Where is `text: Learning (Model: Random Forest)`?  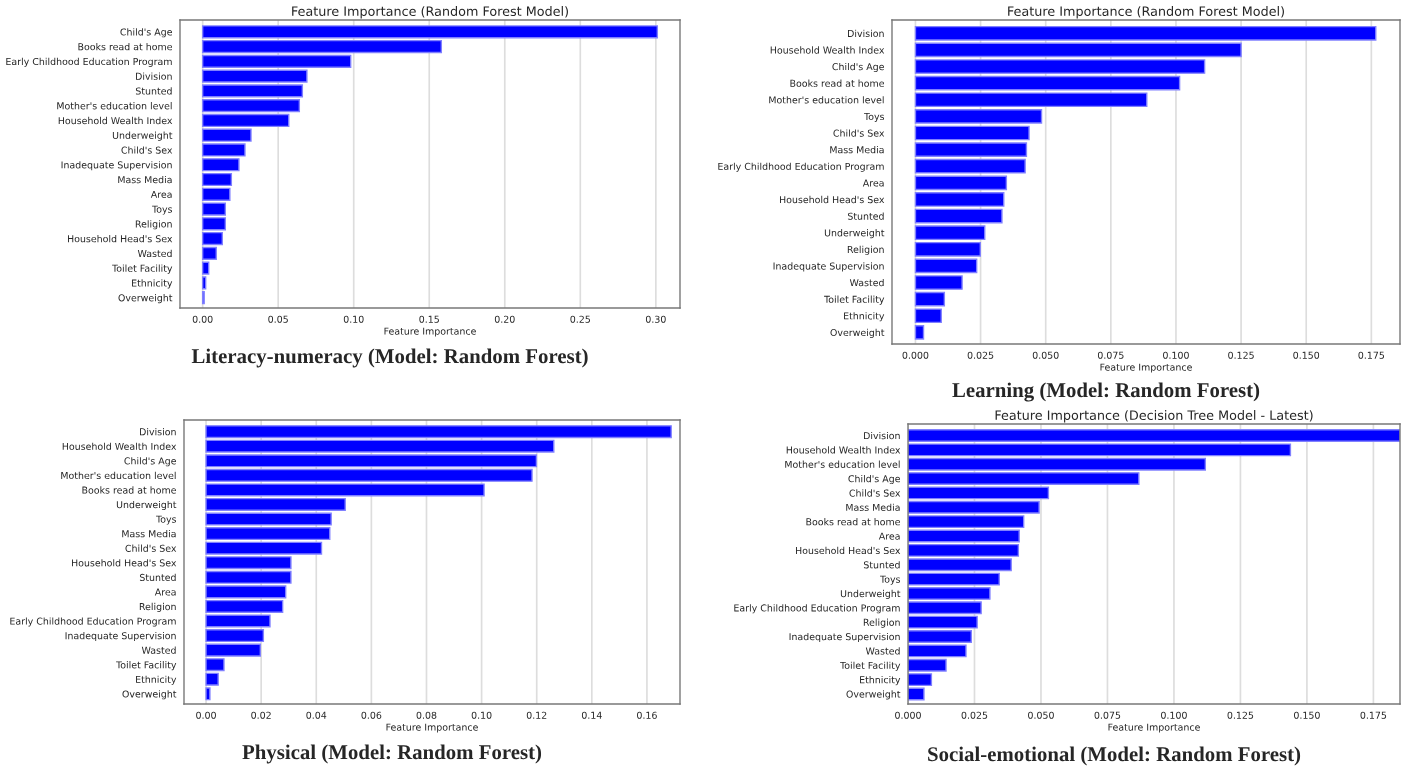 text: Learning (Model: Random Forest) is located at coordinates (1106, 392).